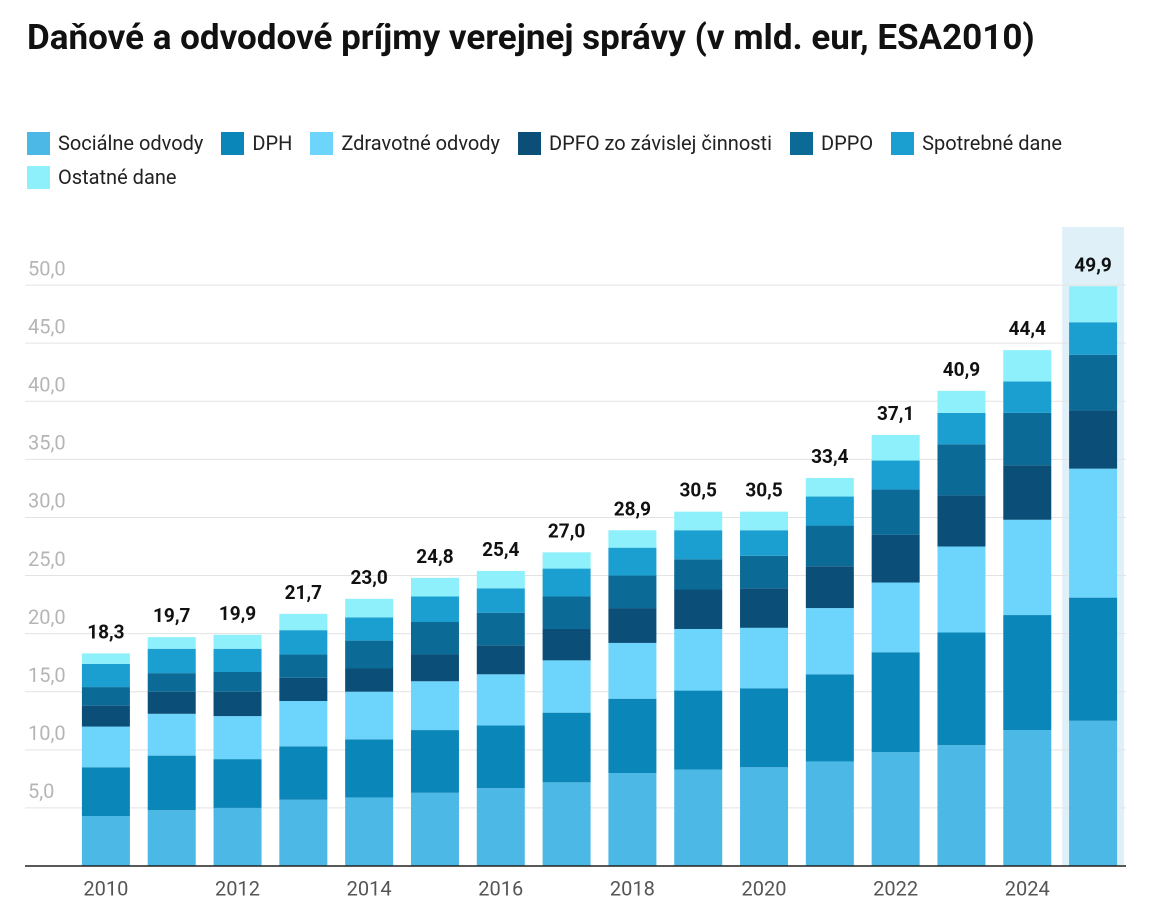  What do you see at coordinates (421, 143) in the screenshot?
I see `legend-label: Zdravotné odvody` at bounding box center [421, 143].